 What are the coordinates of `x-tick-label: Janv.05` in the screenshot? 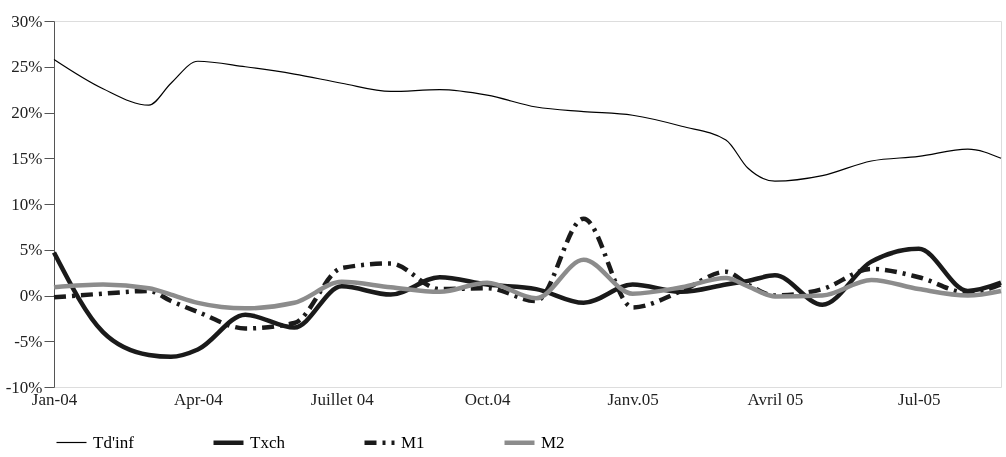 It's located at (633, 399).